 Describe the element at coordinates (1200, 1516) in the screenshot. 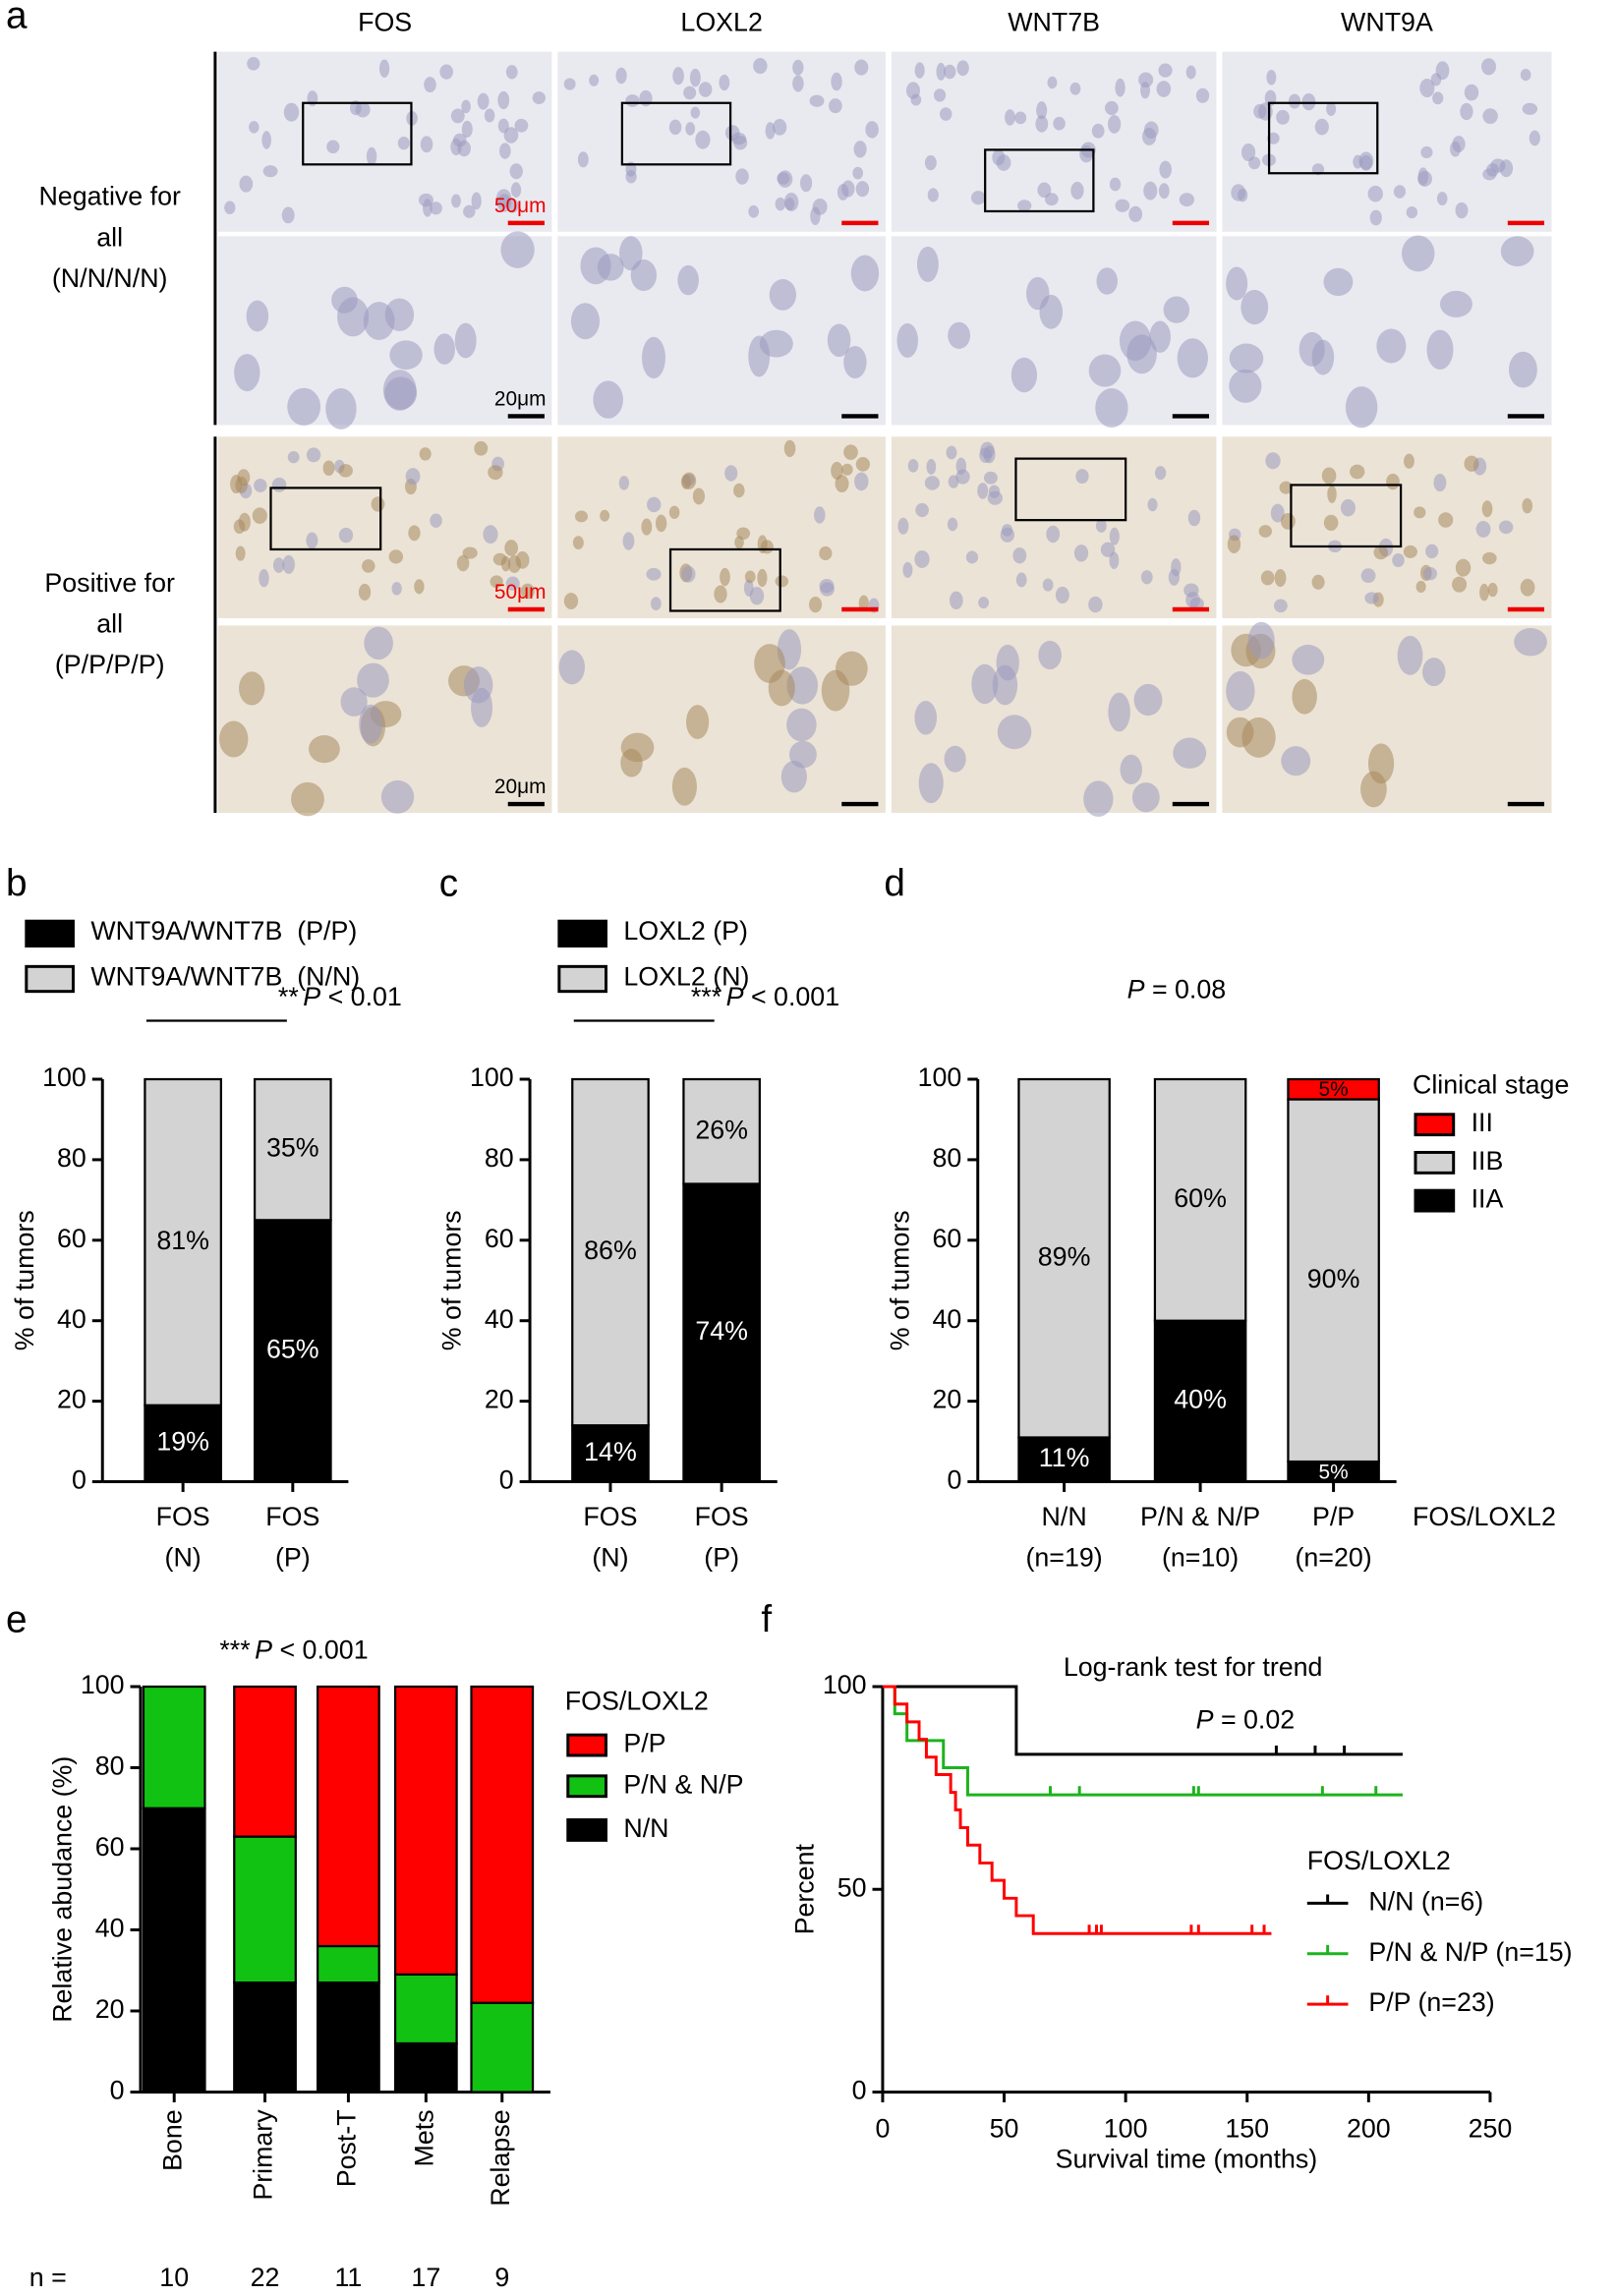

I see `x-tick-label: P/N & N/P` at that location.